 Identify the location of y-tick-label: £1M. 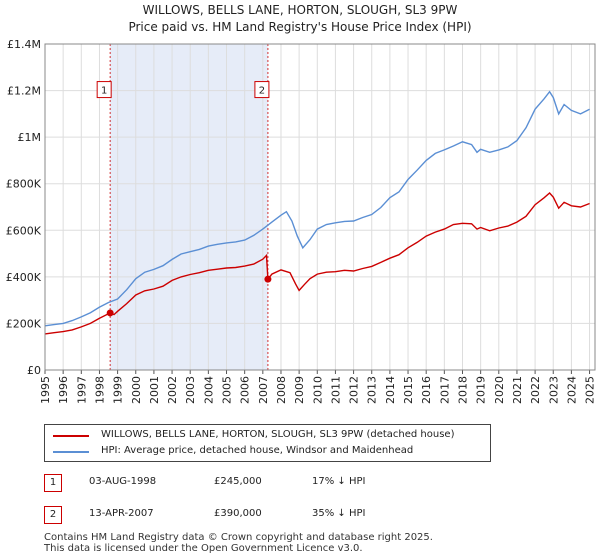
(30, 137).